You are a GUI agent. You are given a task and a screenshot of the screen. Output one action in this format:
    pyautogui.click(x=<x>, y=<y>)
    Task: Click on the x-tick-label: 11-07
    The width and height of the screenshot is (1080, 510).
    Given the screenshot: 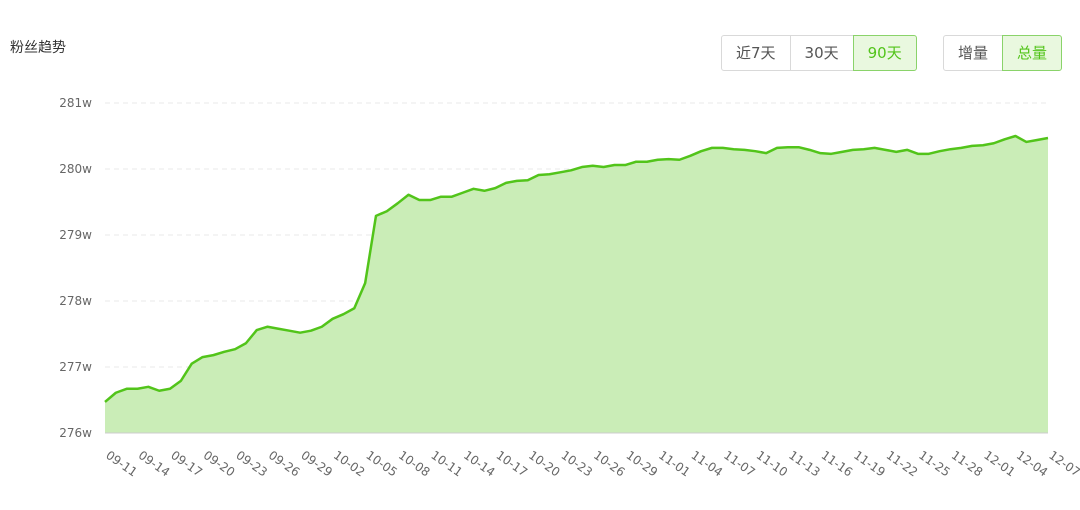 What is the action you would take?
    pyautogui.click(x=739, y=463)
    